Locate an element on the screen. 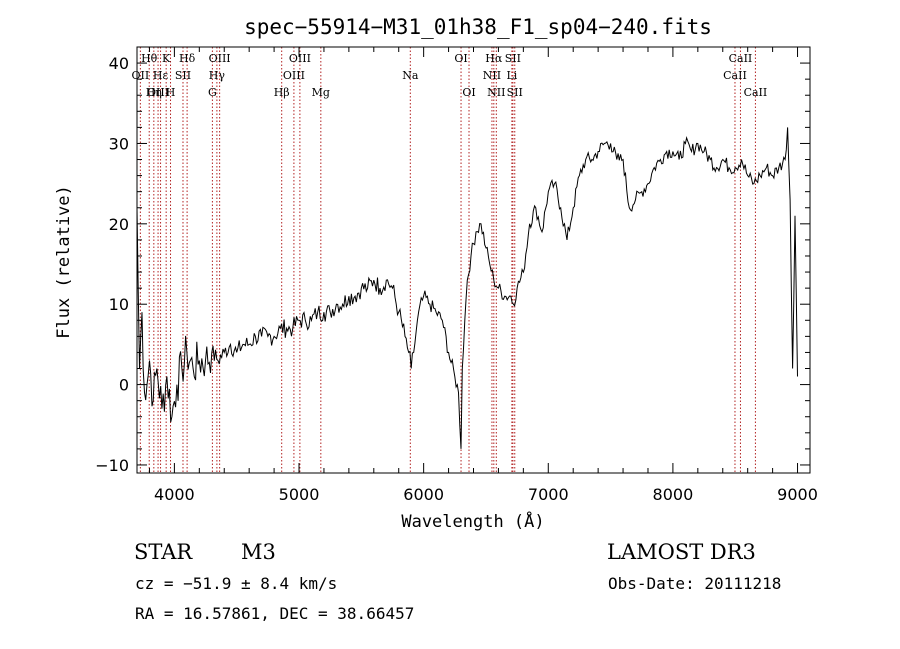 This screenshot has height=649, width=900. line-label: Hβ is located at coordinates (282, 92).